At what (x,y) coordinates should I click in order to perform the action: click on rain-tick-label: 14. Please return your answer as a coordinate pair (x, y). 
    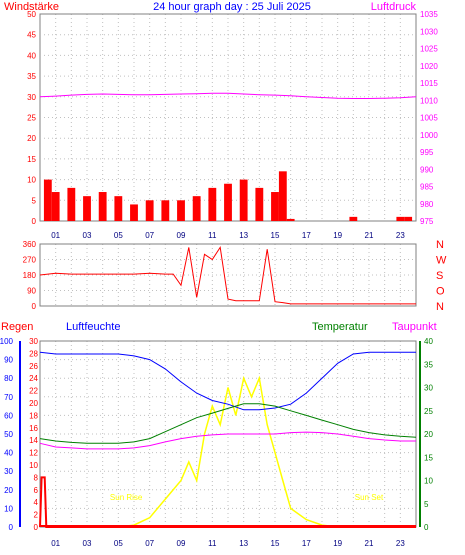
    Looking at the image, I should click on (33, 440).